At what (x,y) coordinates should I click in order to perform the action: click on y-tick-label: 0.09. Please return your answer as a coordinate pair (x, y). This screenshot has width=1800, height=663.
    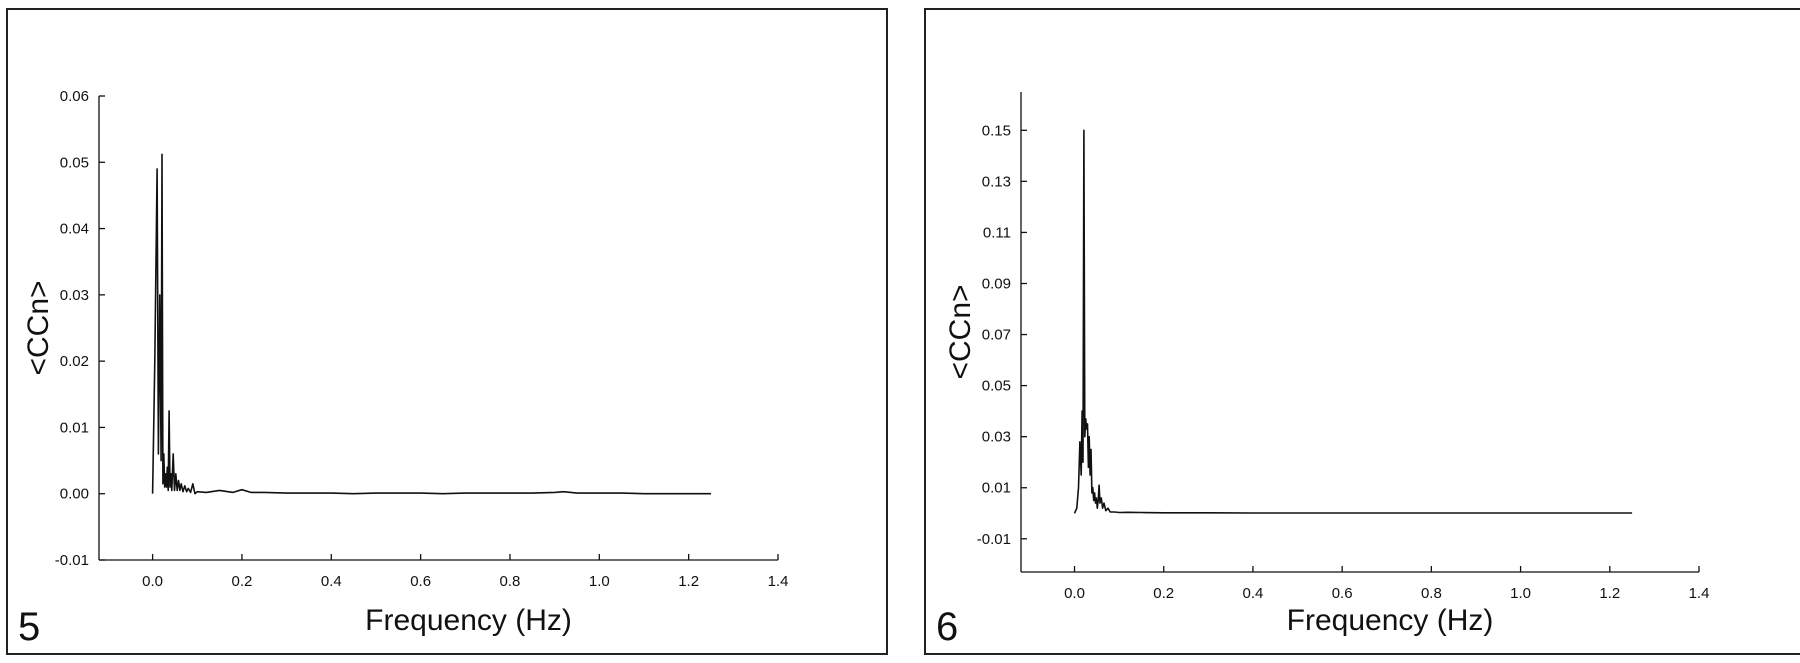
    Looking at the image, I should click on (996, 283).